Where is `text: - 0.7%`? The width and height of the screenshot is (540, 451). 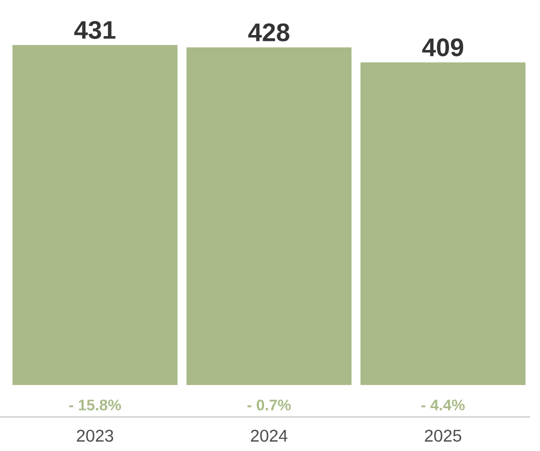
text: - 0.7% is located at coordinates (269, 405).